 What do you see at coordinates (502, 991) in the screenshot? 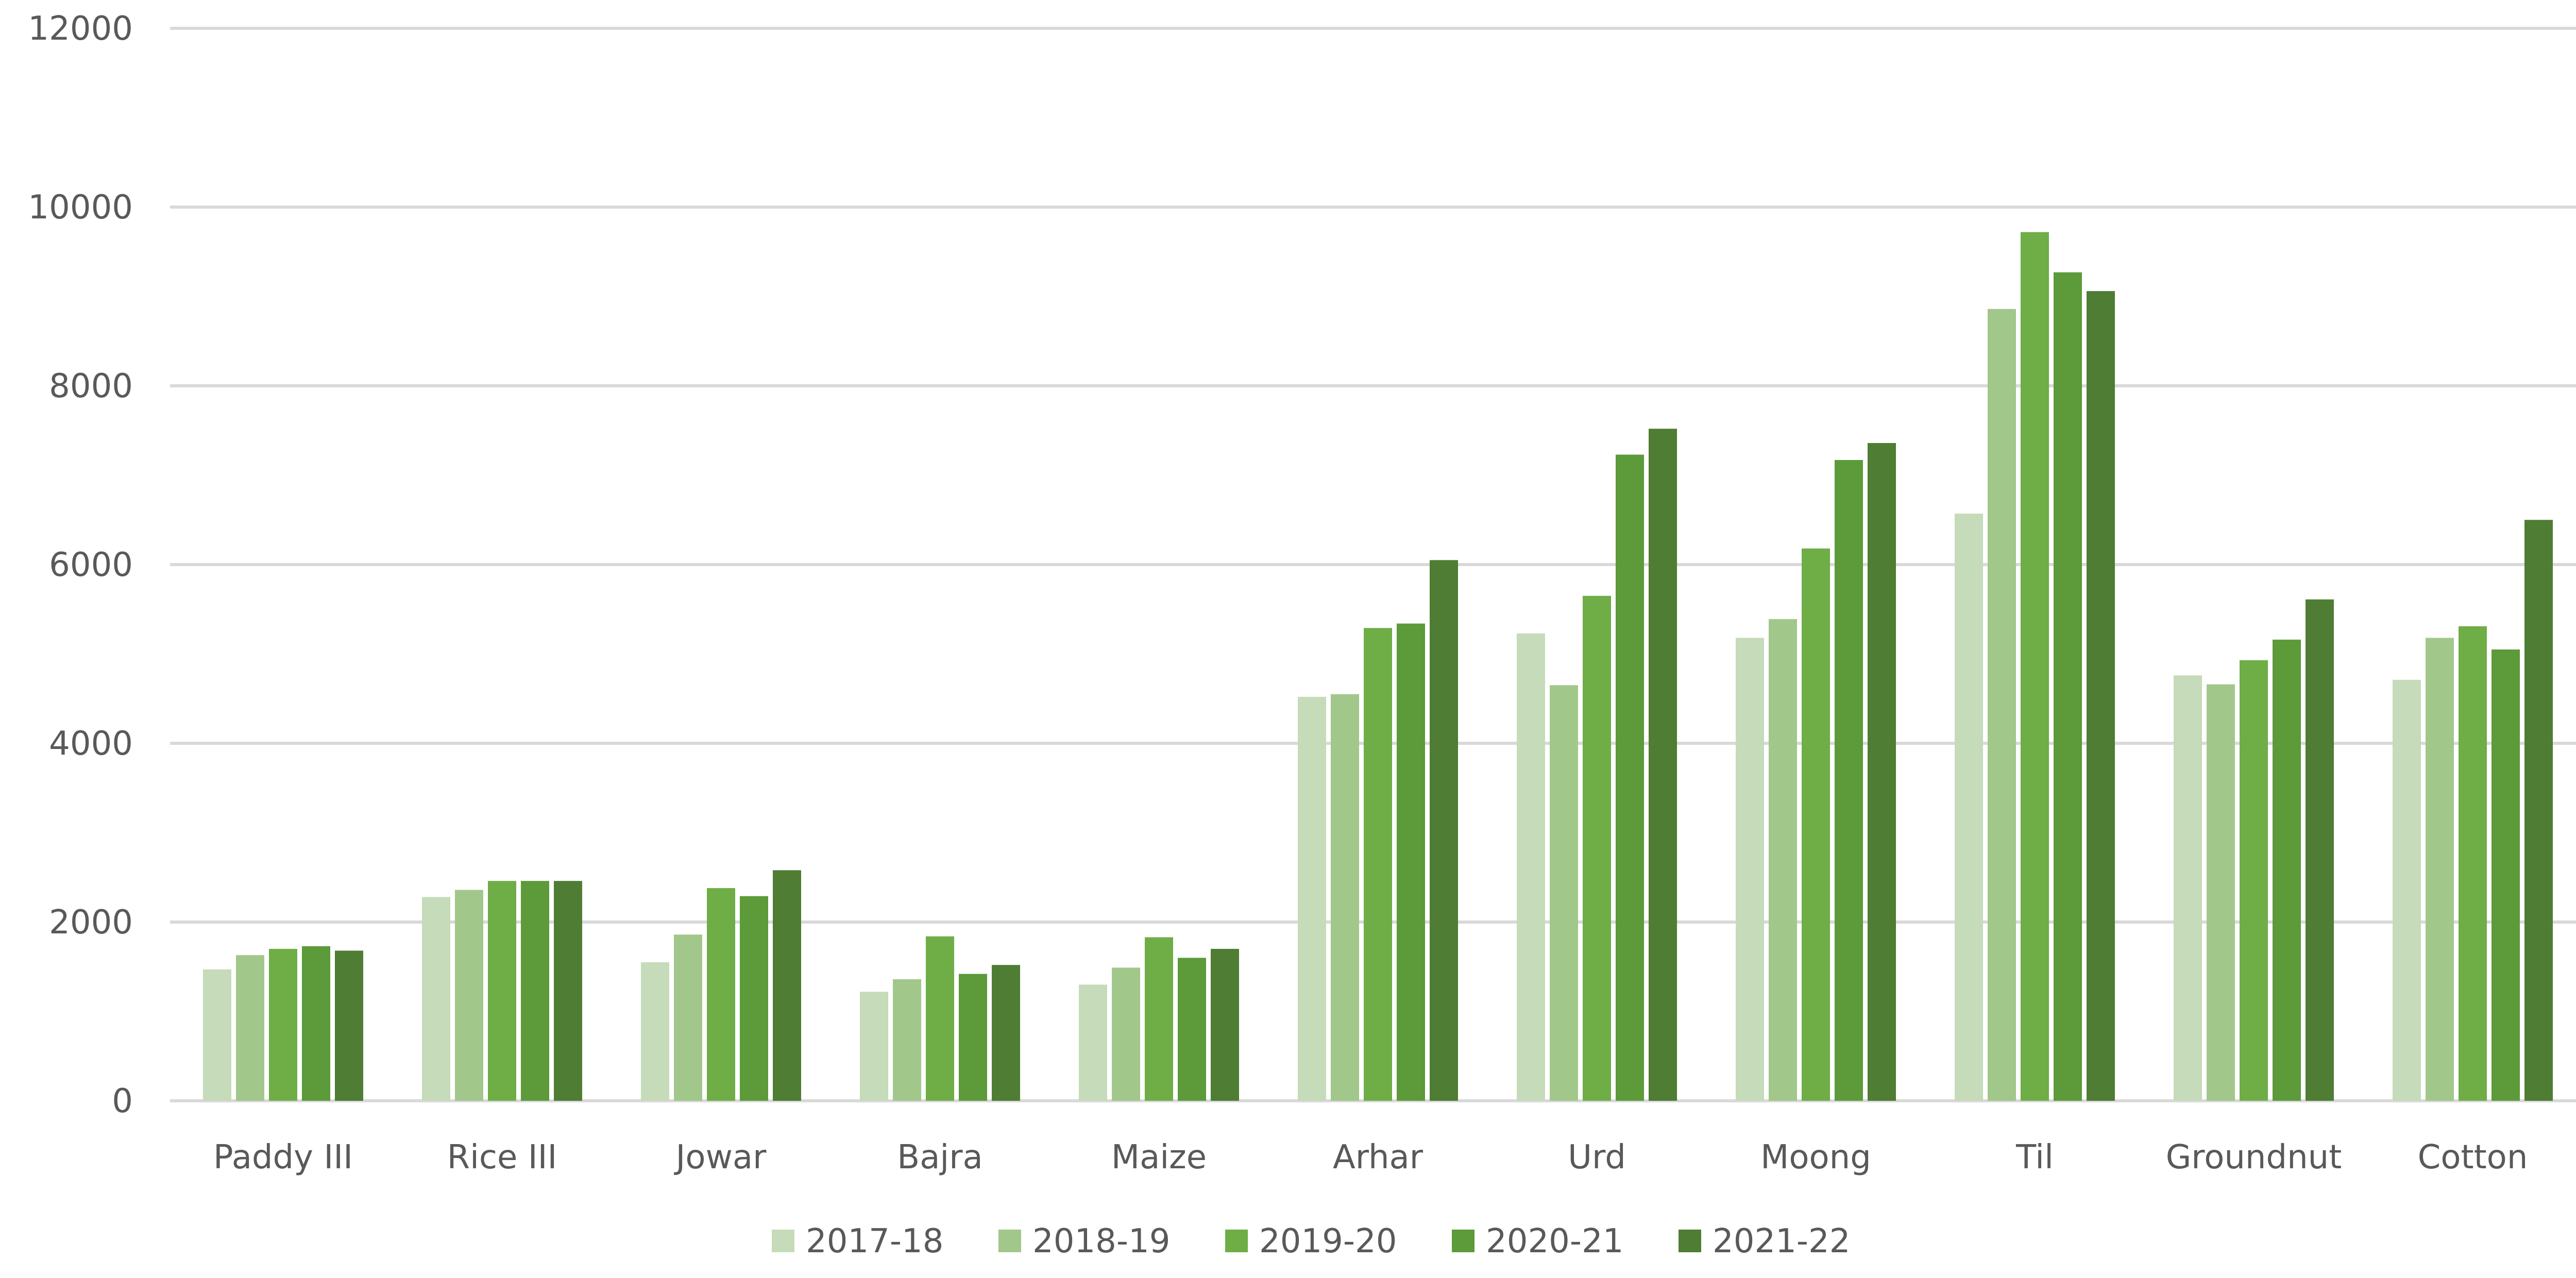
I see `bar-2019-20-rice-iii` at bounding box center [502, 991].